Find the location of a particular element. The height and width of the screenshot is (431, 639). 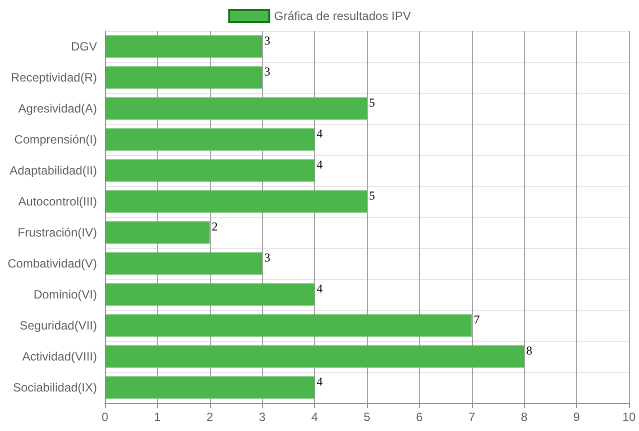

y-tick-label: Adaptabilidad(II) is located at coordinates (53, 171).